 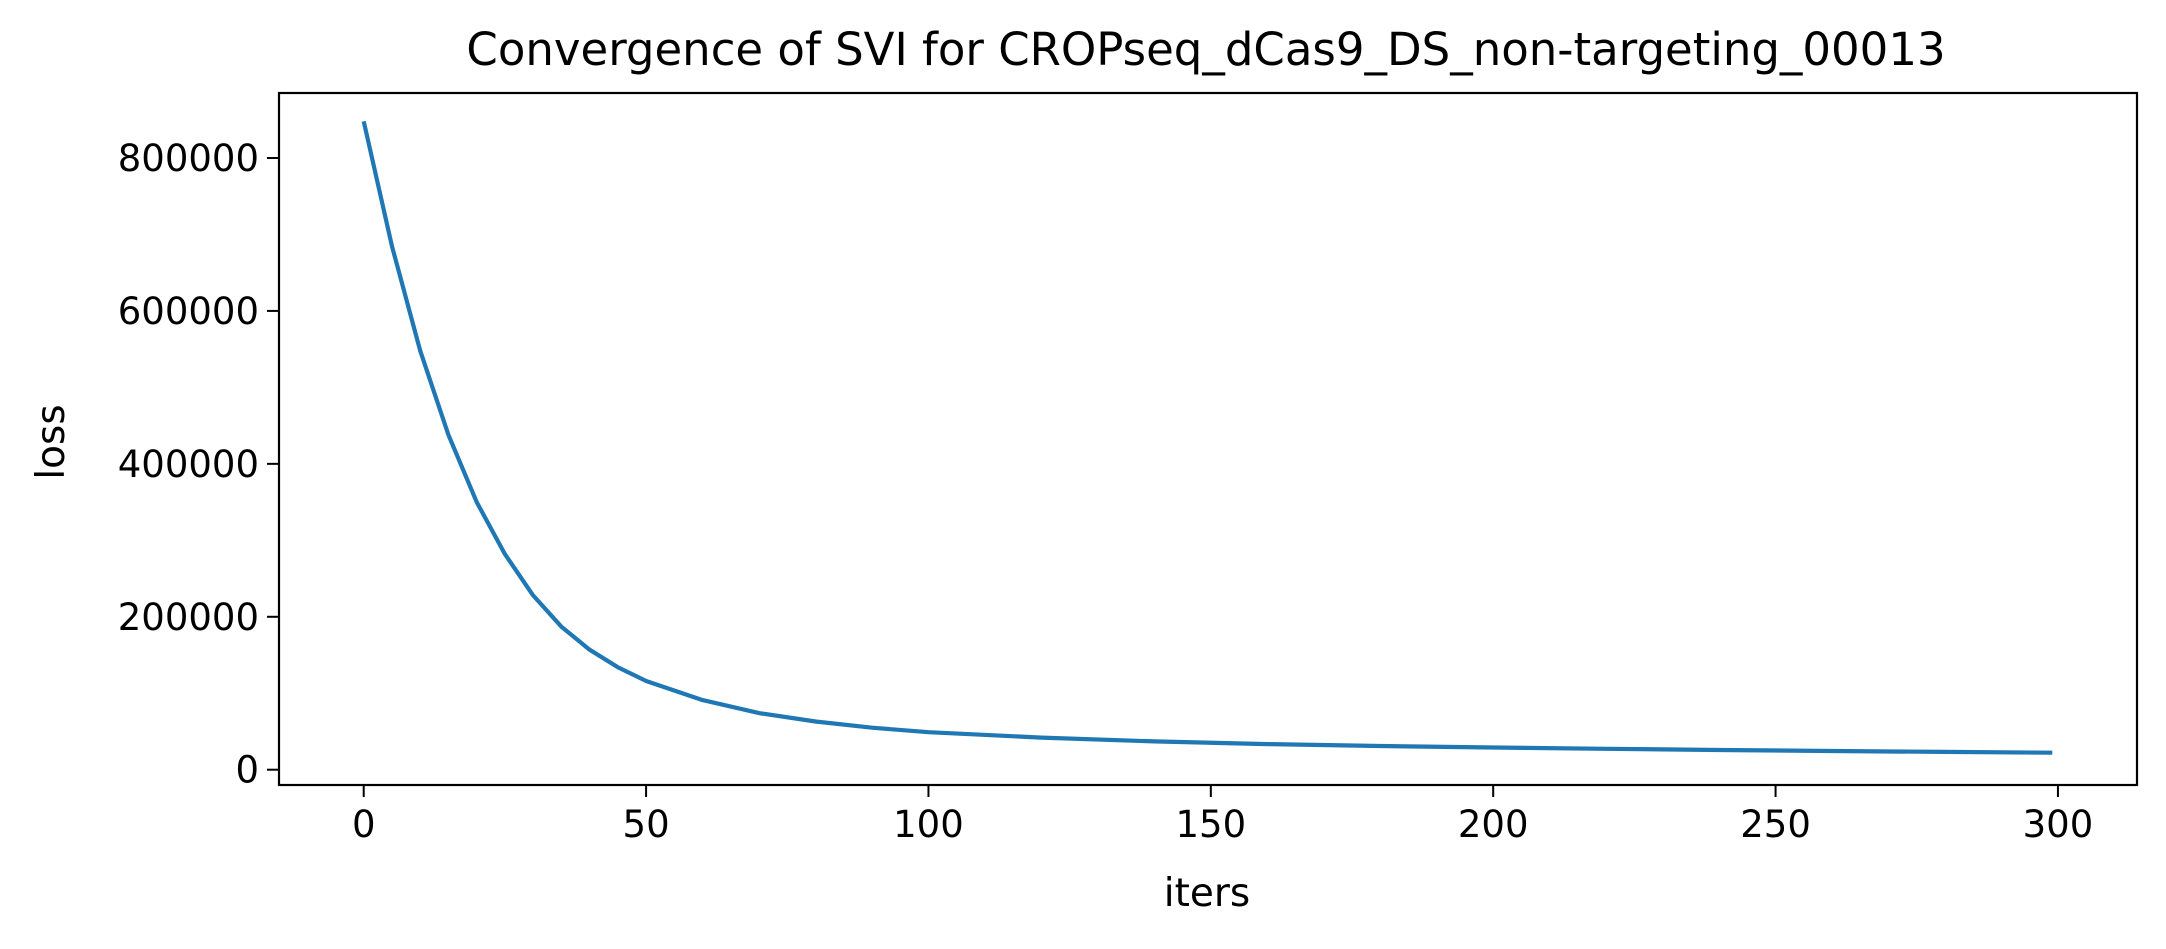 I want to click on y-axis-ticks: 0 200000 400000 600000 800000, so click(x=198, y=464).